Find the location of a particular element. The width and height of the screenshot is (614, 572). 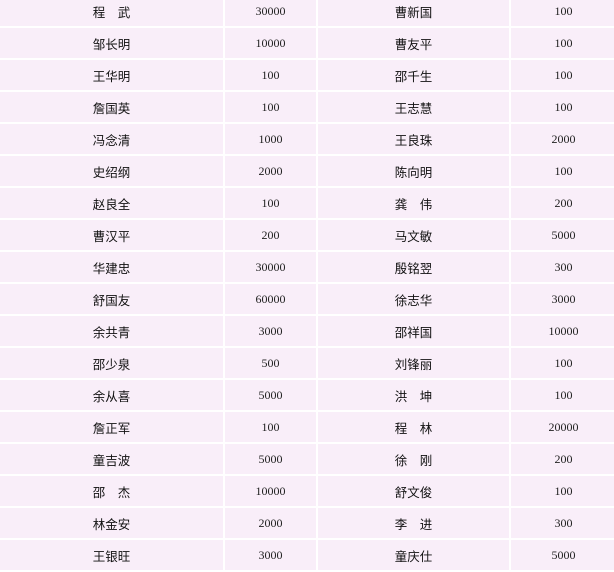

donor-name: 邵少泉 is located at coordinates (111, 363).